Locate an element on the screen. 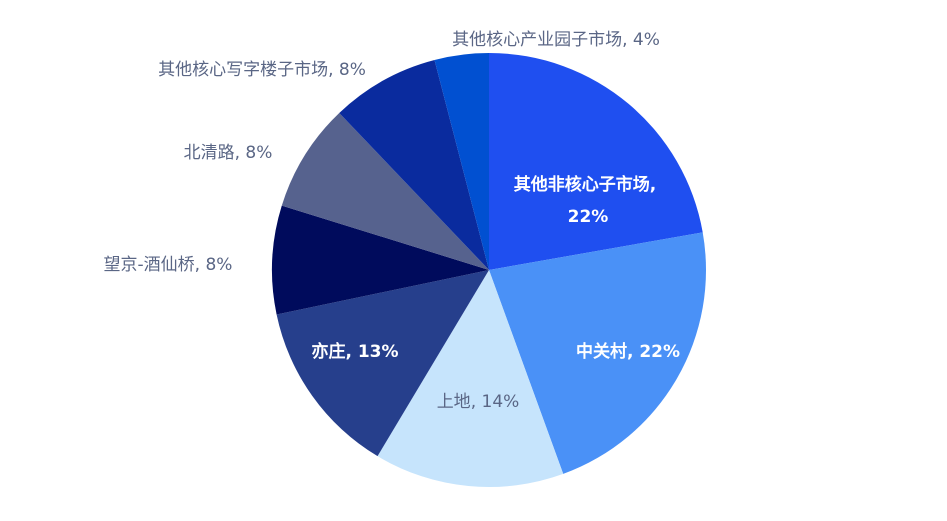 Image resolution: width=947 pixels, height=521 pixels. slice-label: 上地, 14% is located at coordinates (478, 402).